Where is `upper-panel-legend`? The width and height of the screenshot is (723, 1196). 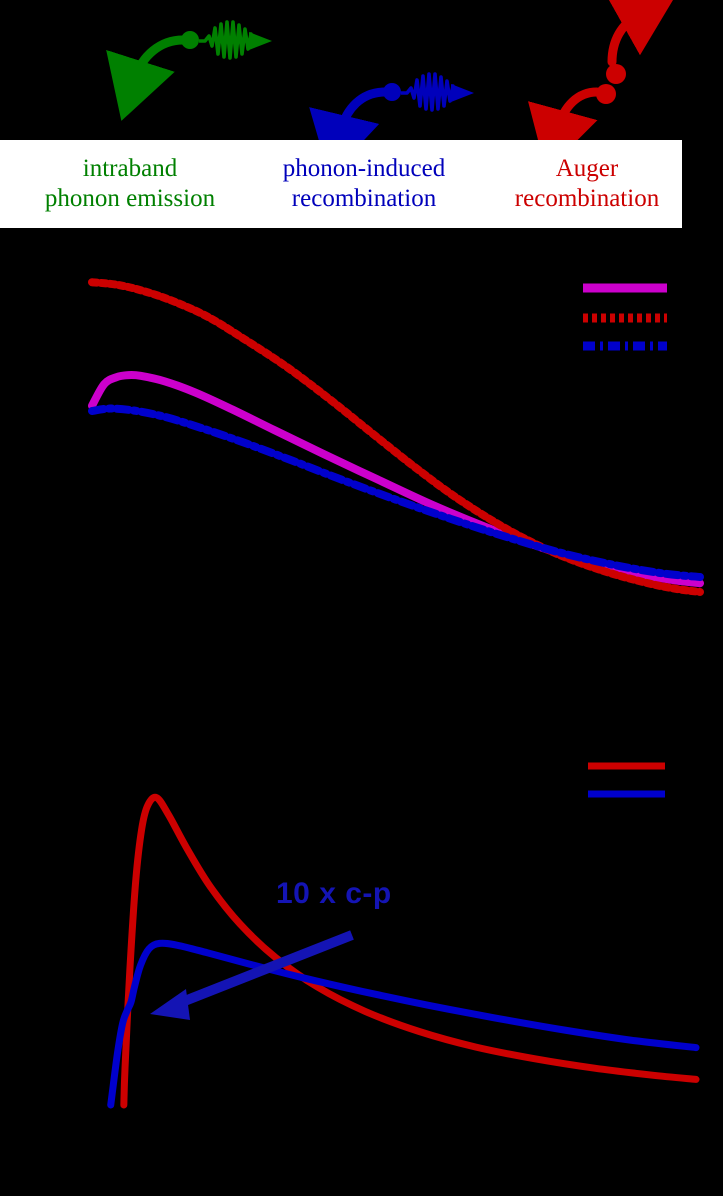 upper-panel-legend is located at coordinates (625, 317).